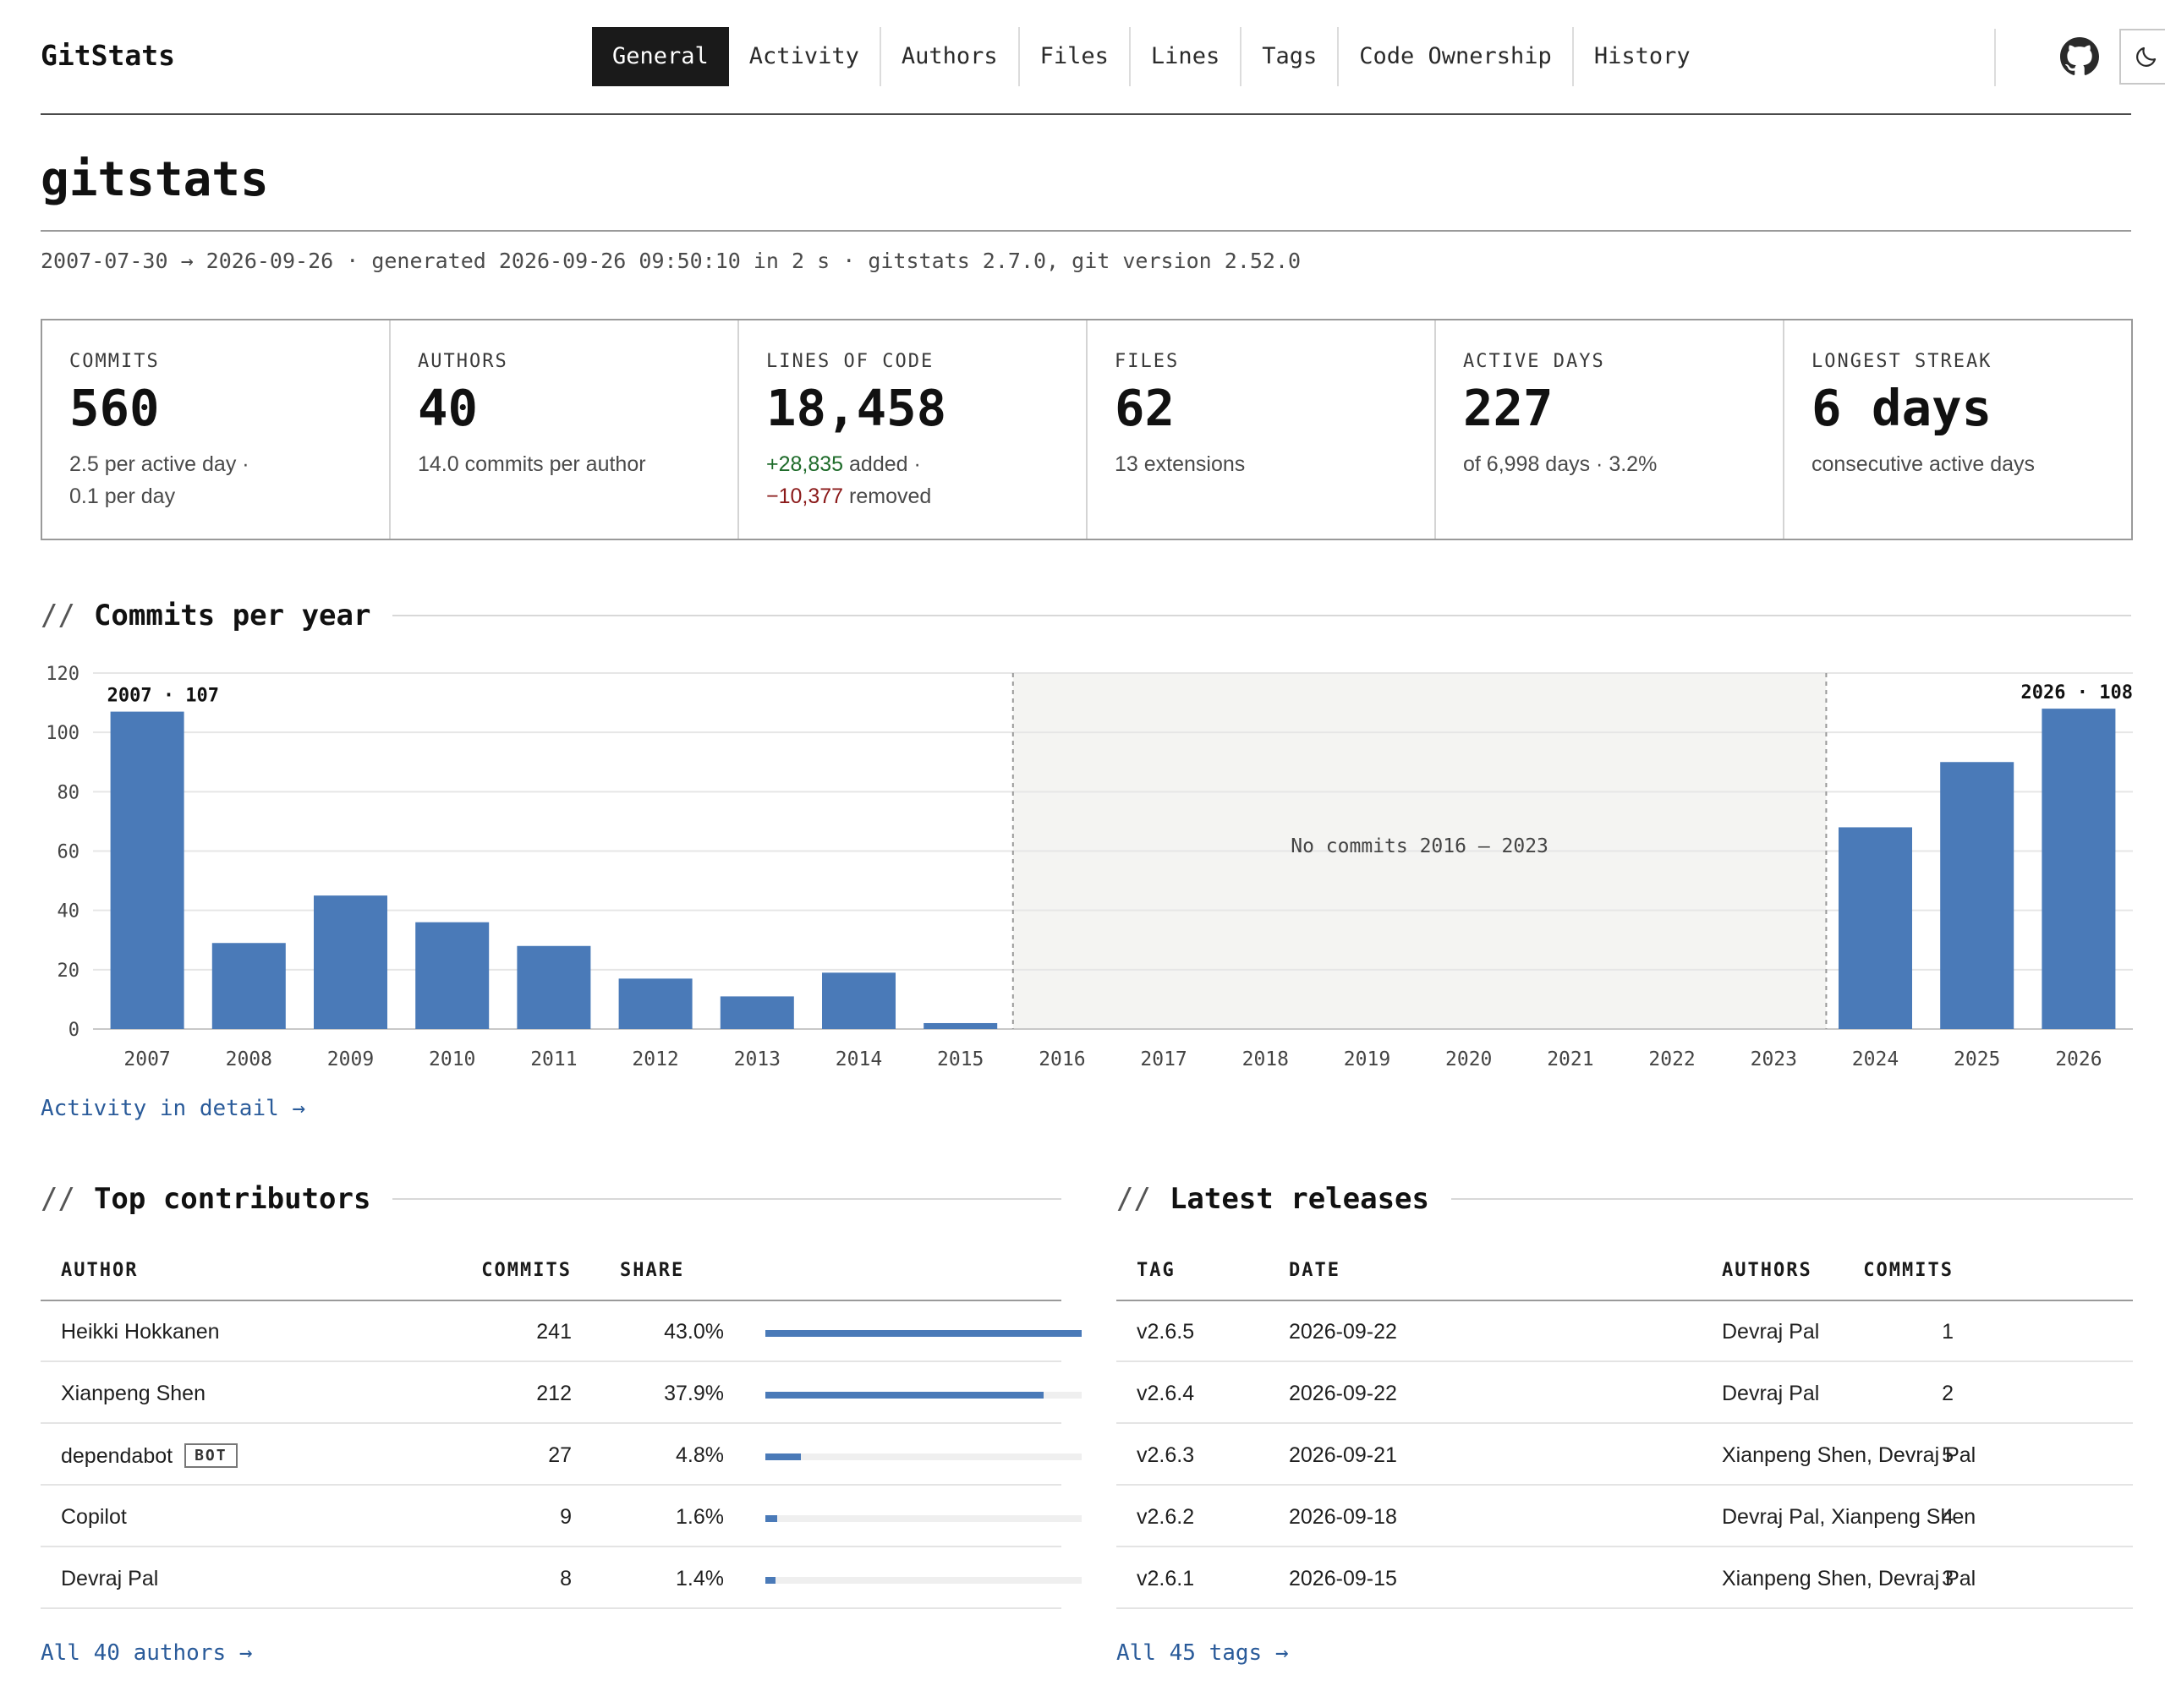 This screenshot has height=1708, width=2165. What do you see at coordinates (163, 696) in the screenshot?
I see `bar-annotation: 2007 · 107` at bounding box center [163, 696].